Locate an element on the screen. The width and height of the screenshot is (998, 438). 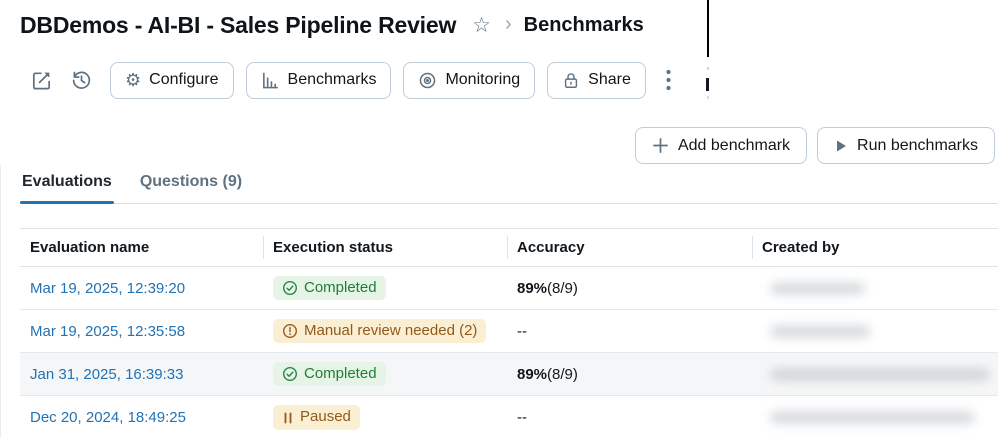
evaluation-name-cell: Dec 20, 2024, 18:49:25 is located at coordinates (141, 417).